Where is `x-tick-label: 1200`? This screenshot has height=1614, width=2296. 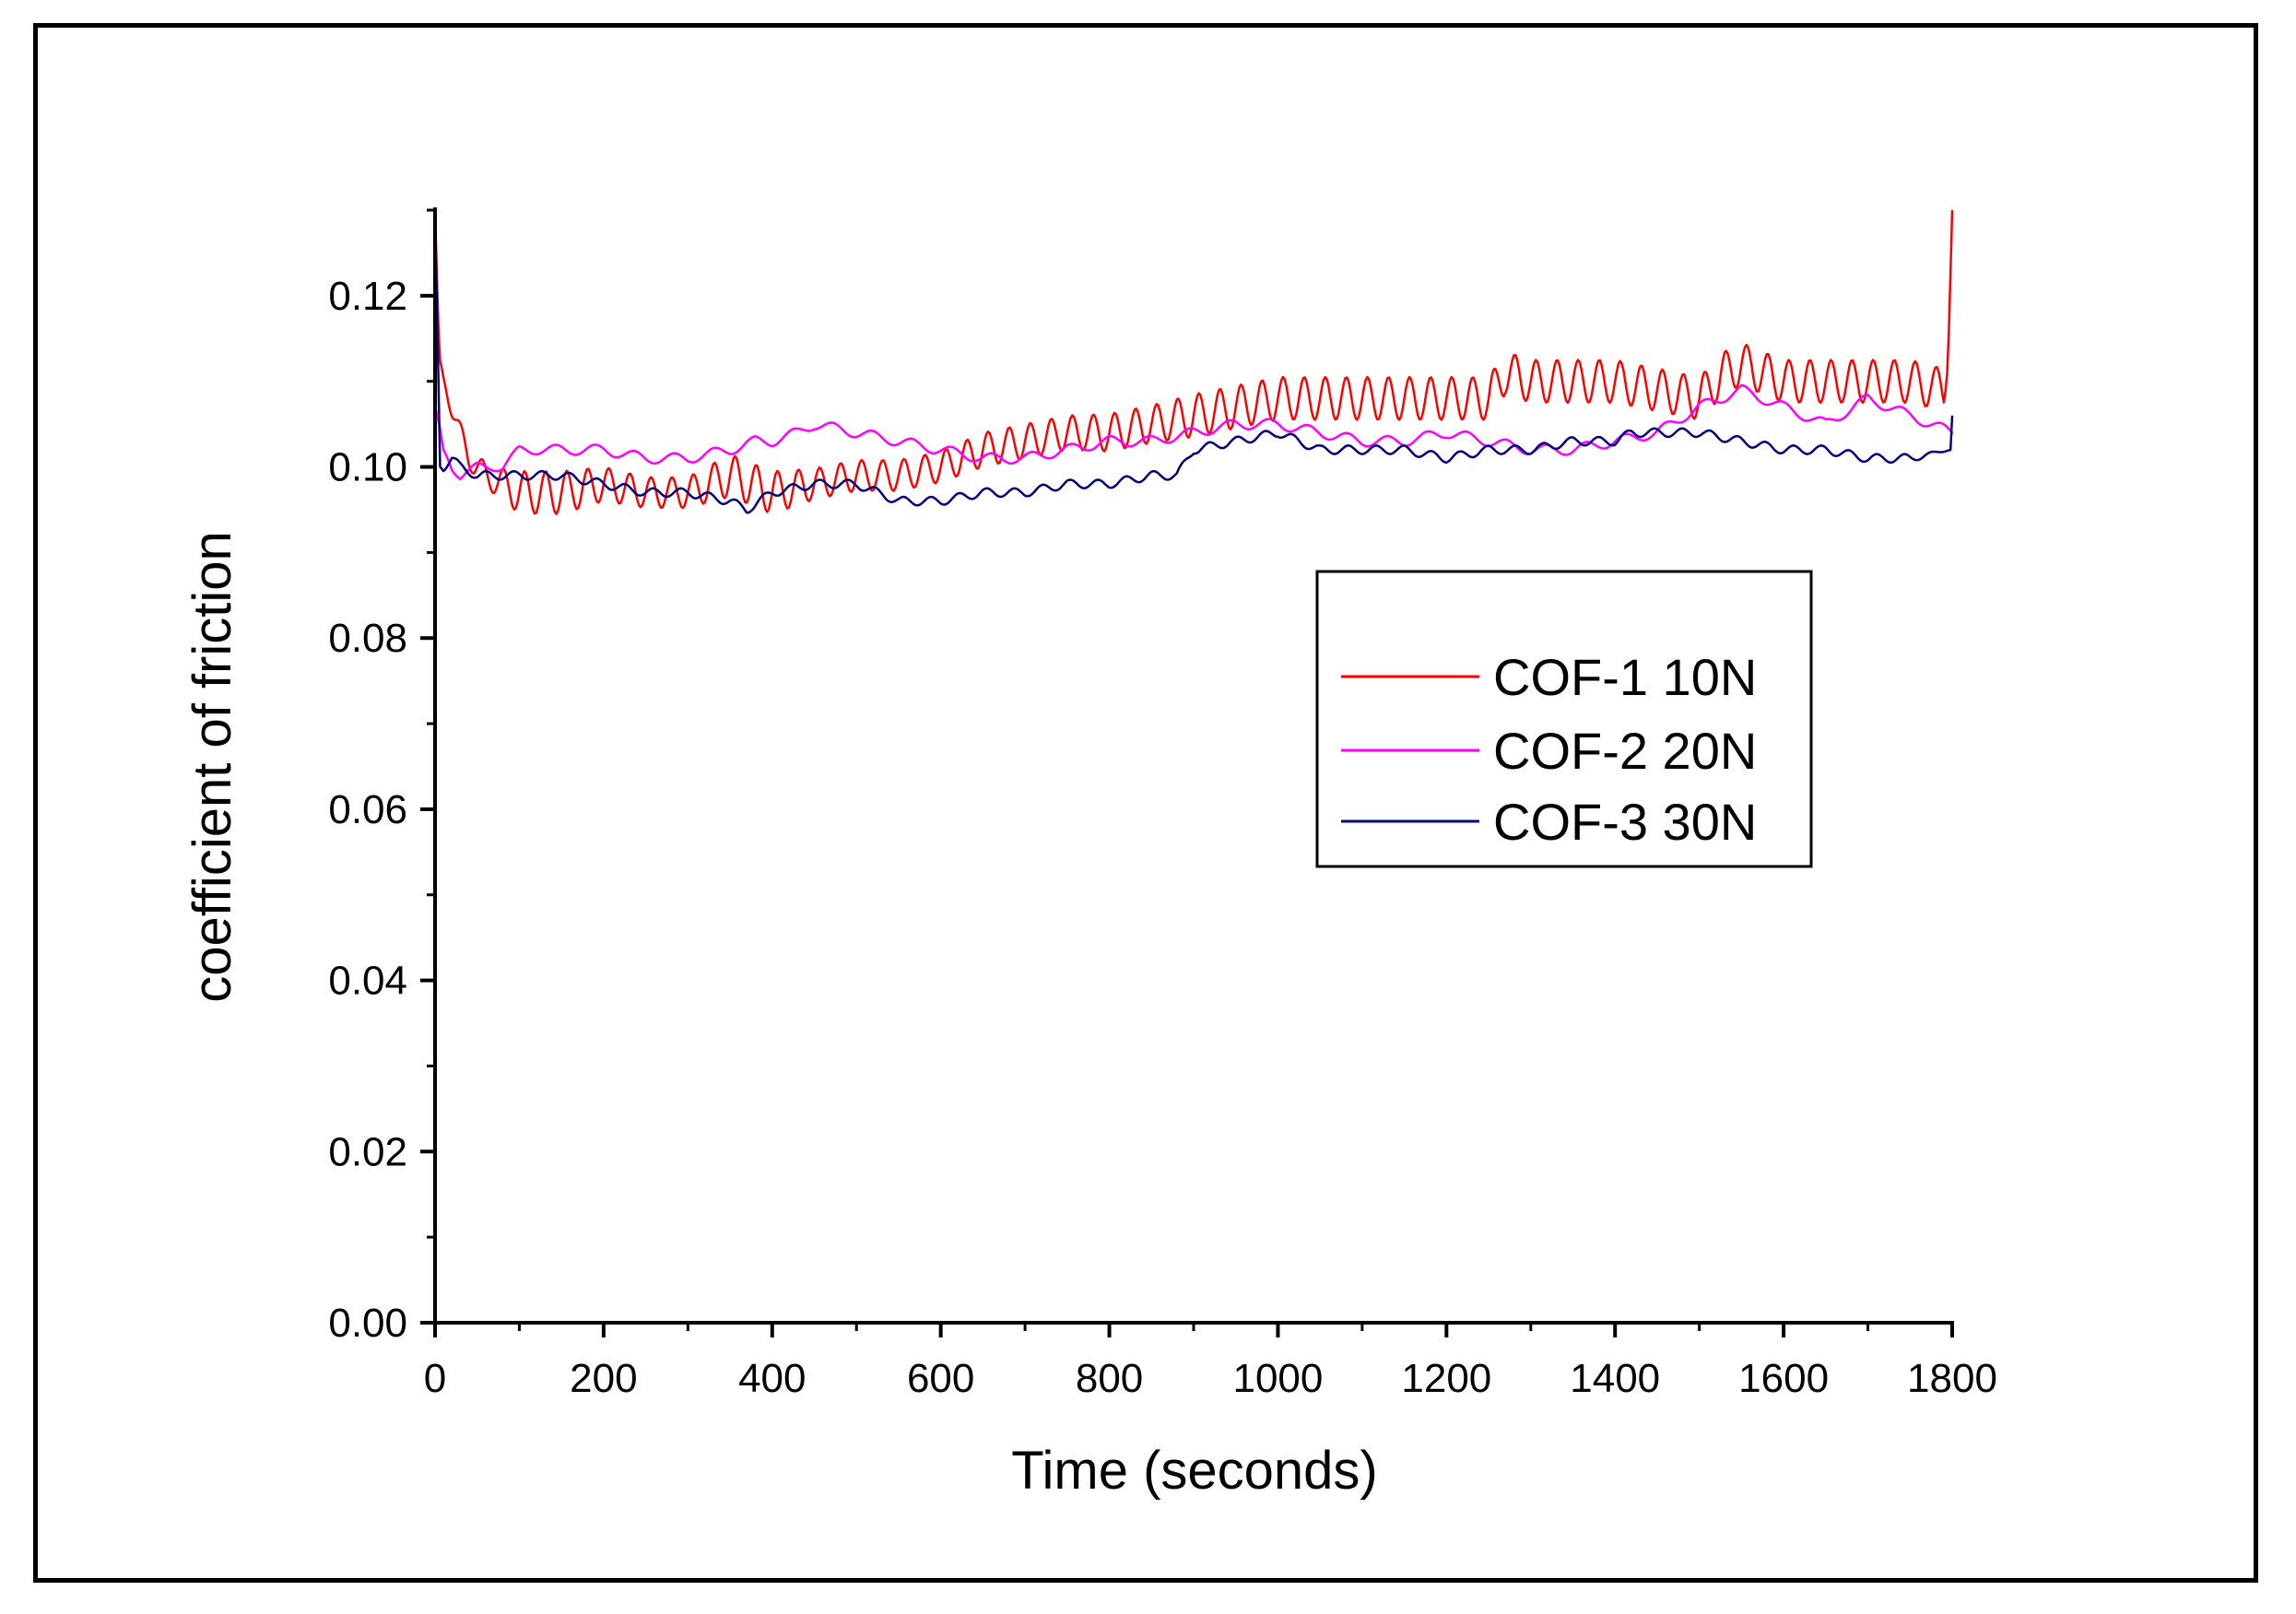
x-tick-label: 1200 is located at coordinates (1446, 1378).